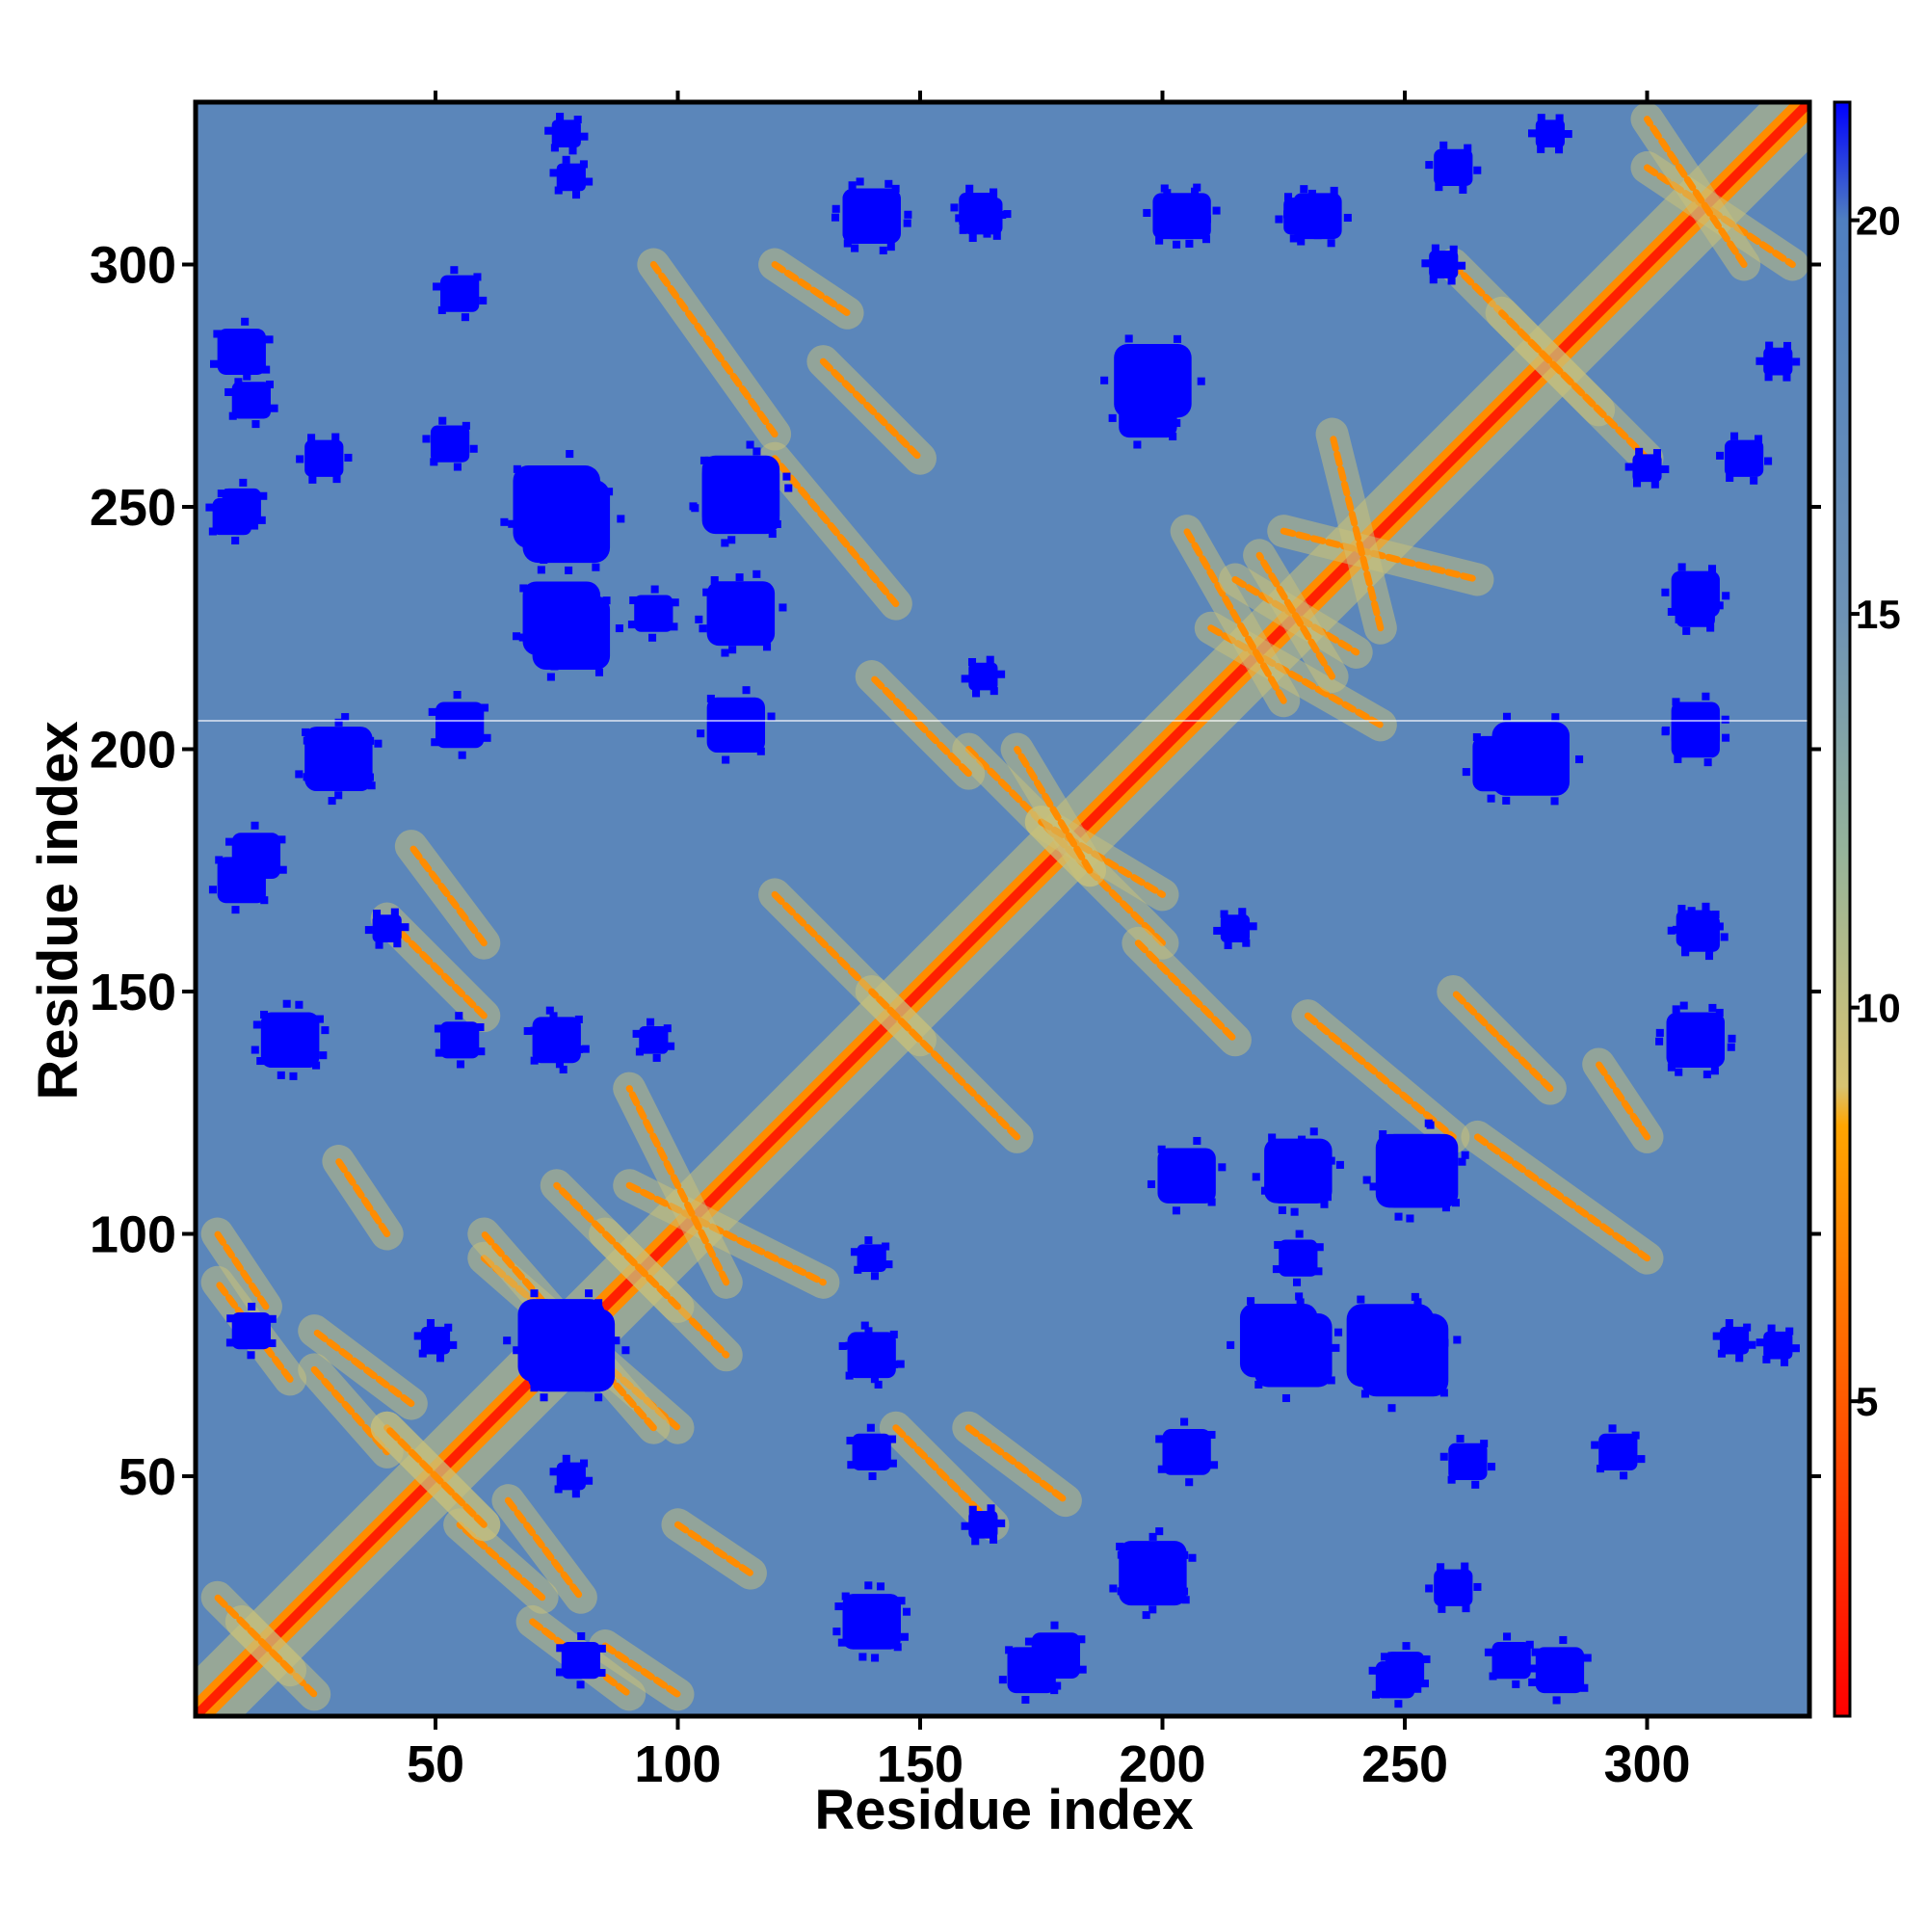 The height and width of the screenshot is (1932, 1927). What do you see at coordinates (1152, 1536) in the screenshot?
I see `far-speckle-11-0-mirror` at bounding box center [1152, 1536].